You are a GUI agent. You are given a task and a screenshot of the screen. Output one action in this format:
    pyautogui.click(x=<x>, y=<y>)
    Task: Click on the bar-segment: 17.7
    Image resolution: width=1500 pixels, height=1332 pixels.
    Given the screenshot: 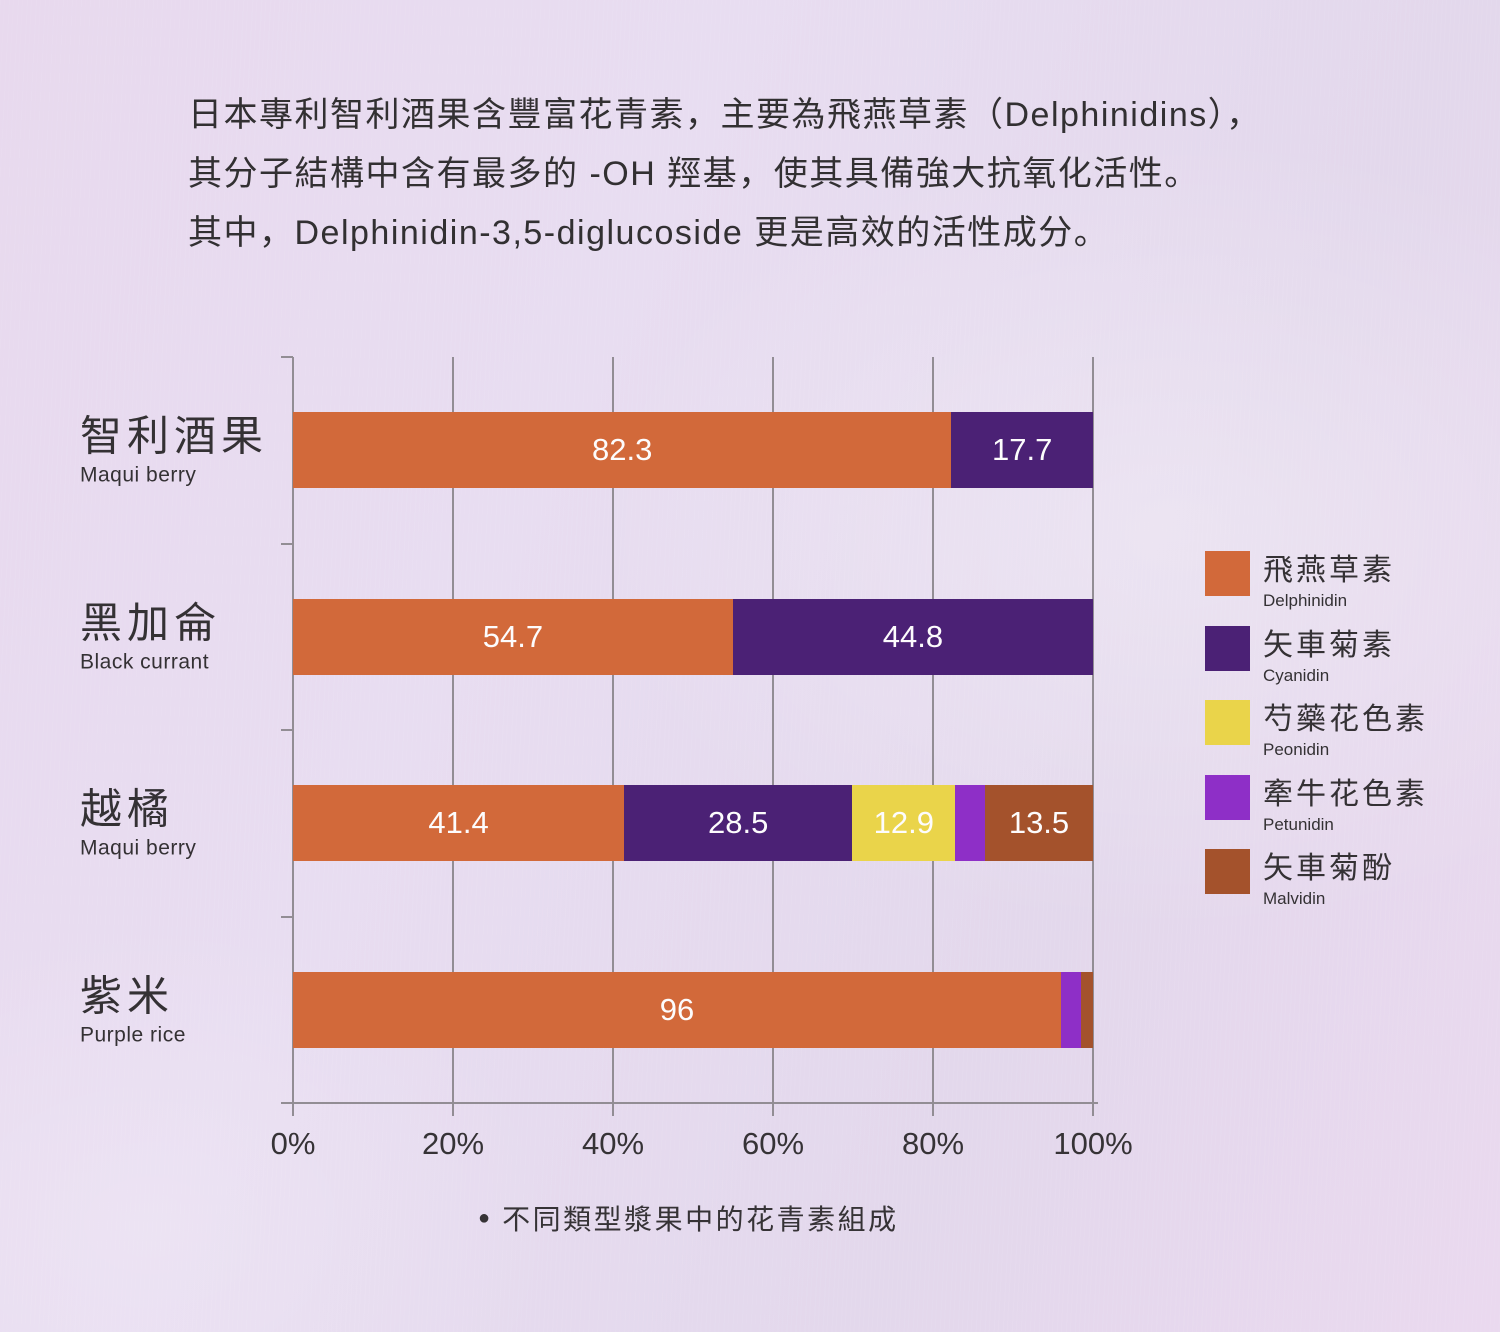 What is the action you would take?
    pyautogui.click(x=1022, y=450)
    